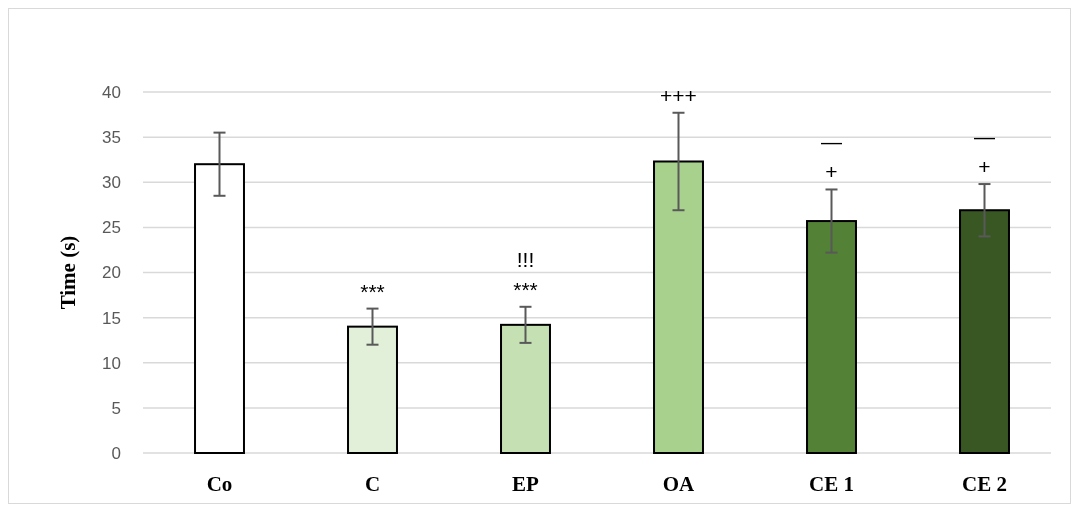  I want to click on x-tick-label: EP, so click(526, 484).